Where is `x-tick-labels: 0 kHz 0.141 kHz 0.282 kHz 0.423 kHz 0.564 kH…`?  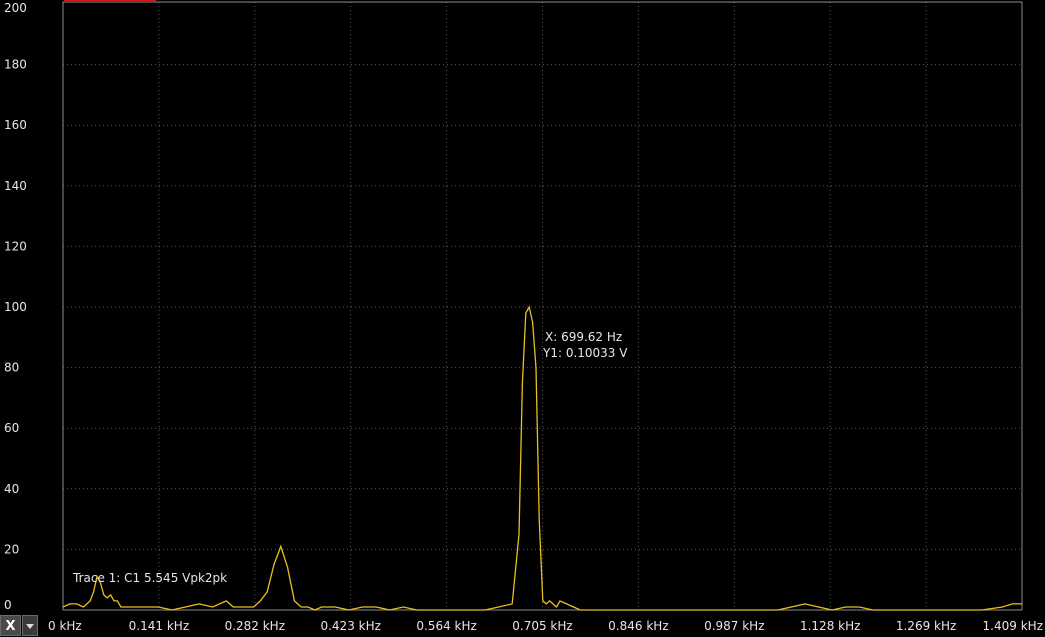
x-tick-labels: 0 kHz 0.141 kHz 0.282 kHz 0.423 kHz 0.564 kH… is located at coordinates (545, 626).